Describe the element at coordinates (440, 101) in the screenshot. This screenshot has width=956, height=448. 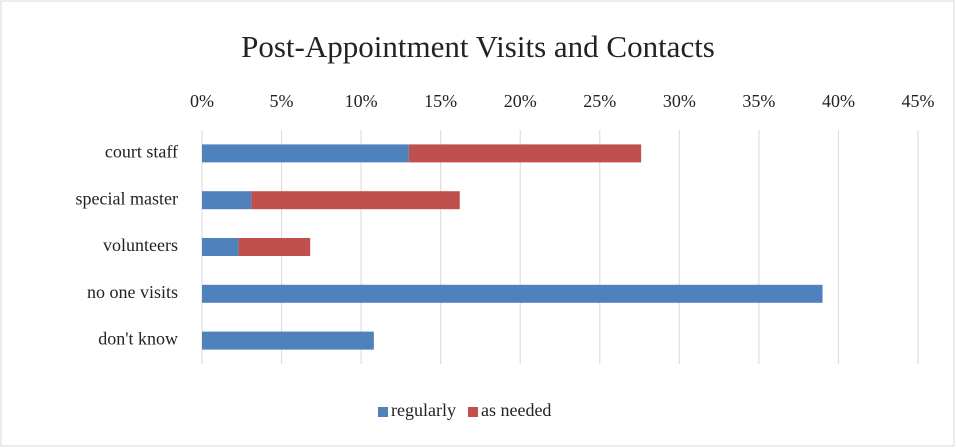
I see `x-tick-label: 15%` at that location.